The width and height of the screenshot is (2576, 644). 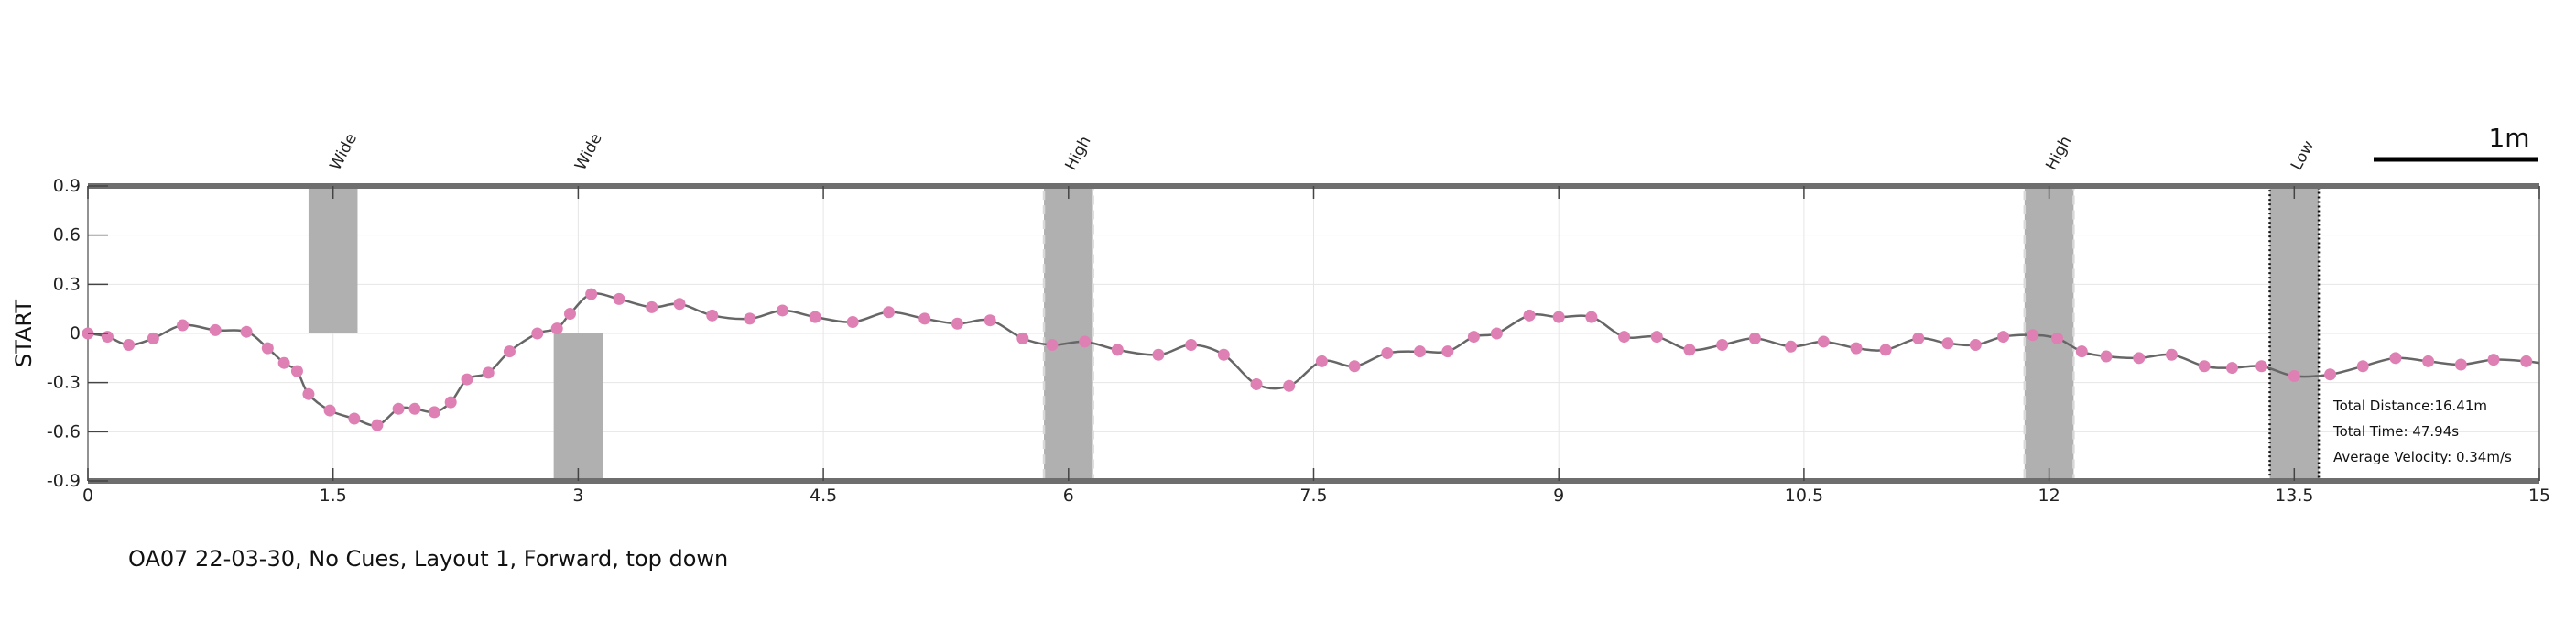 What do you see at coordinates (2508, 138) in the screenshot?
I see `scale-bar-label: 1m` at bounding box center [2508, 138].